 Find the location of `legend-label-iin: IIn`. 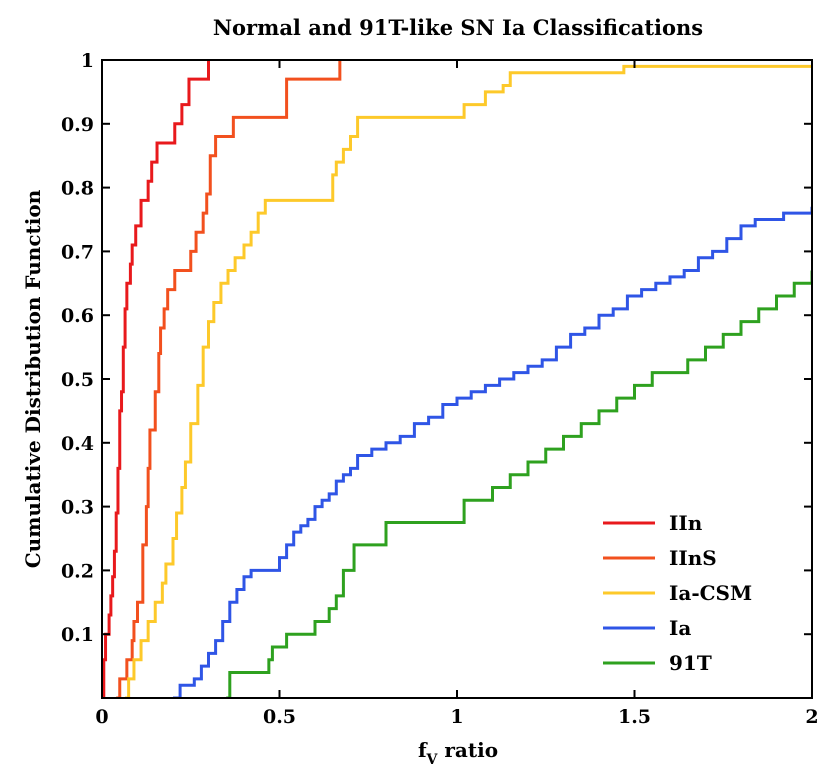

legend-label-iin: IIn is located at coordinates (686, 523).